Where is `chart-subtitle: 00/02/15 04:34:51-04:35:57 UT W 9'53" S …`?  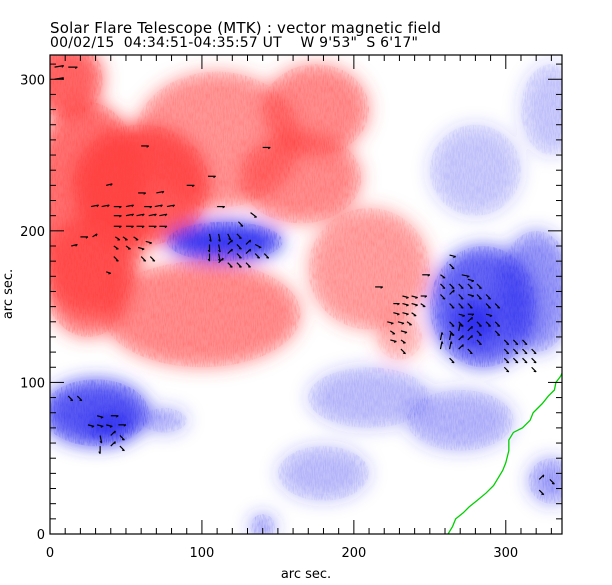 chart-subtitle: 00/02/15 04:34:51-04:35:57 UT W 9'53" S … is located at coordinates (234, 43).